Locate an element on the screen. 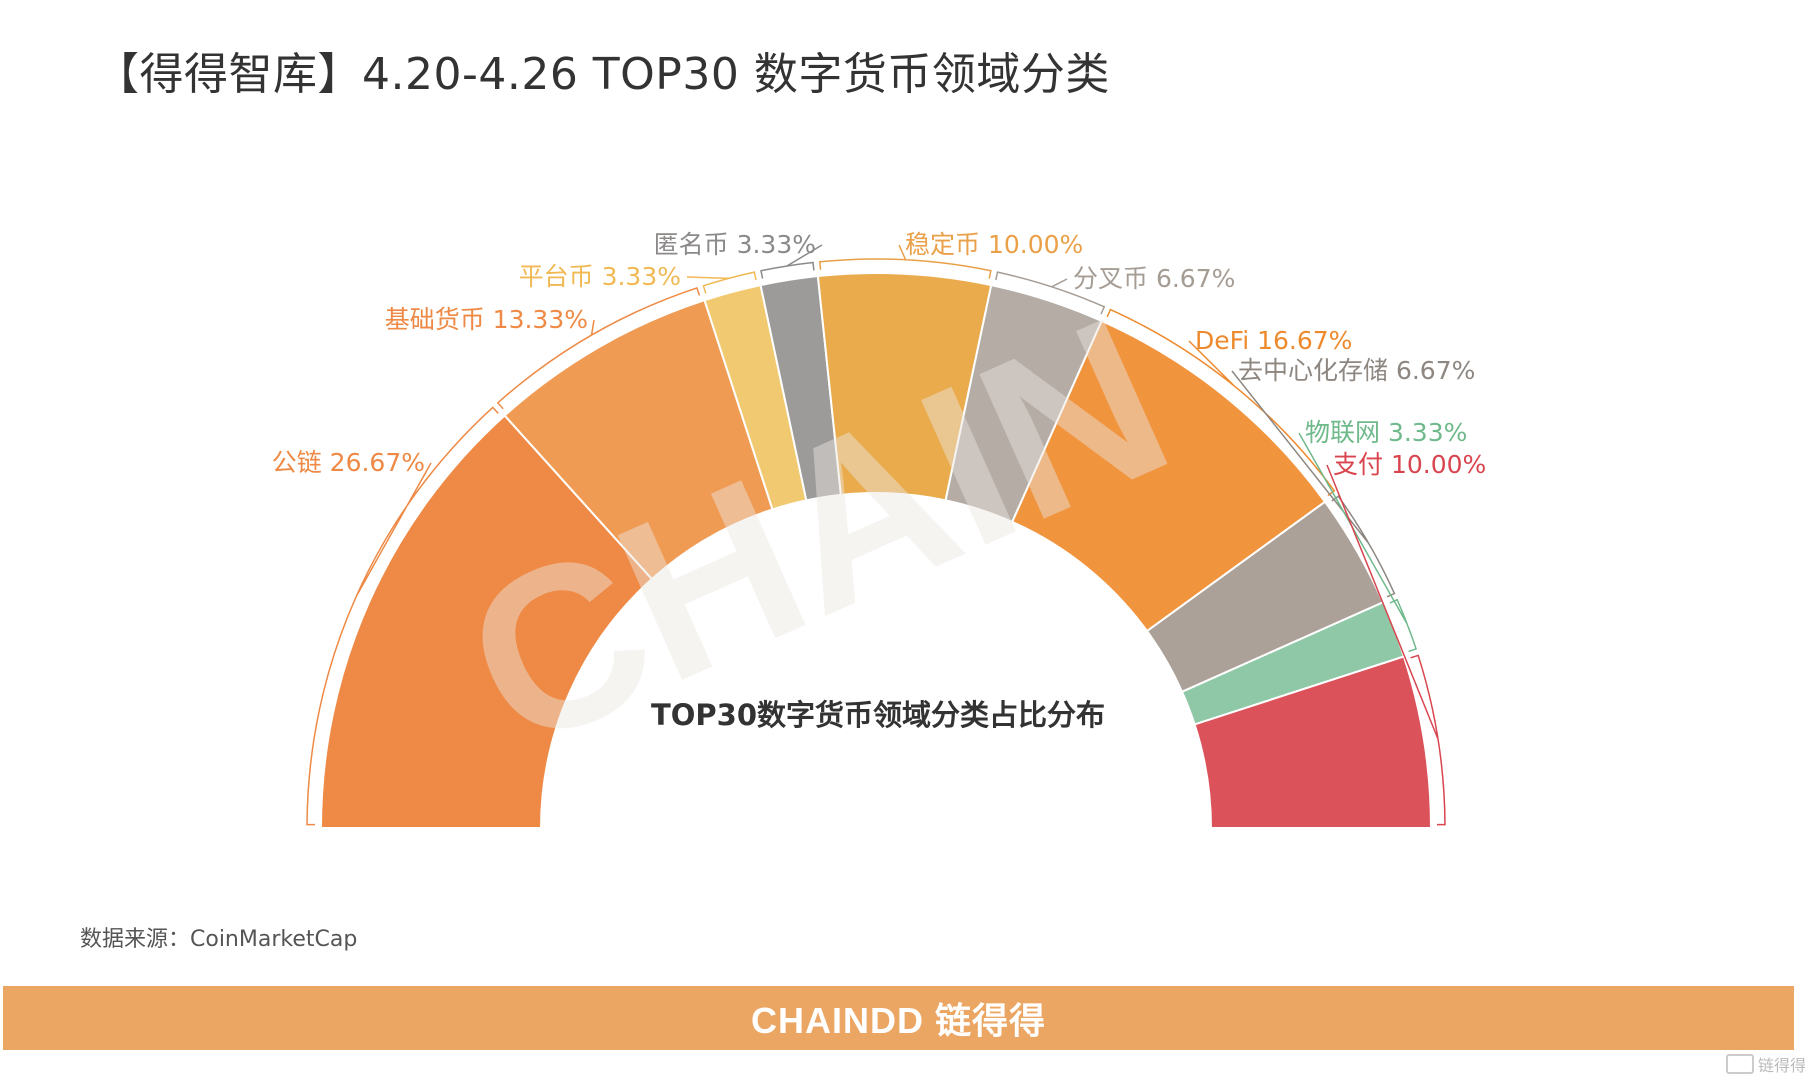 The height and width of the screenshot is (1080, 1812). footer-banner: CHAINDD 链得得 is located at coordinates (898, 1018).